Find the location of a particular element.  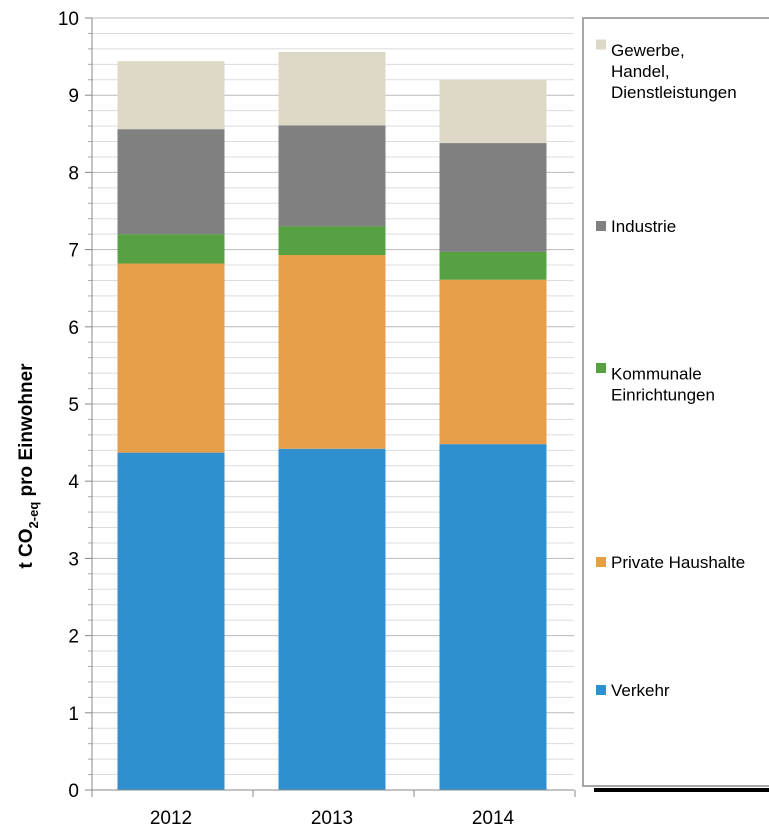

y-tick-label: 9 is located at coordinates (73, 96).